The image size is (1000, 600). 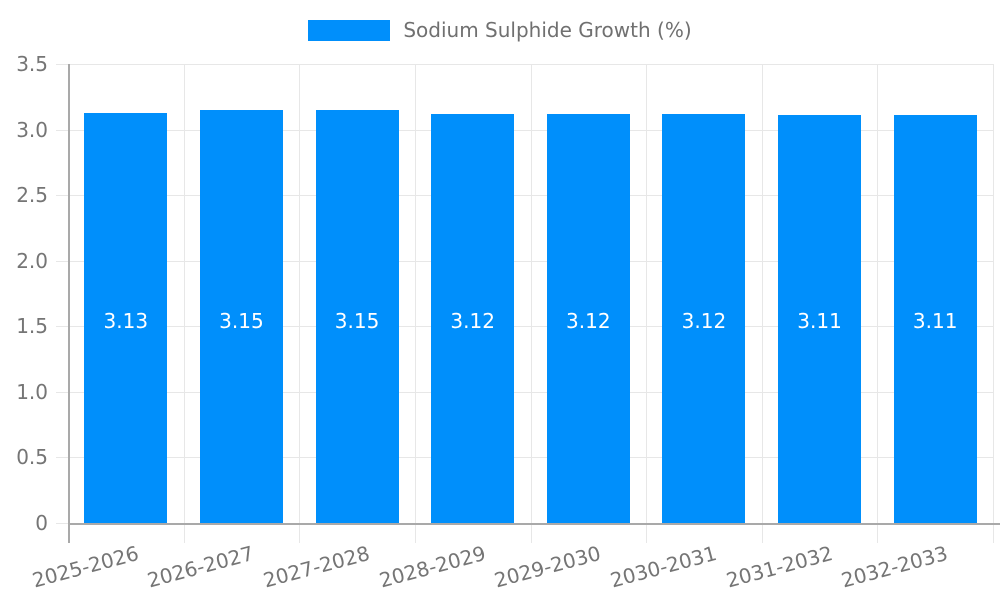 I want to click on bar-value-label: 3.13, so click(x=126, y=321).